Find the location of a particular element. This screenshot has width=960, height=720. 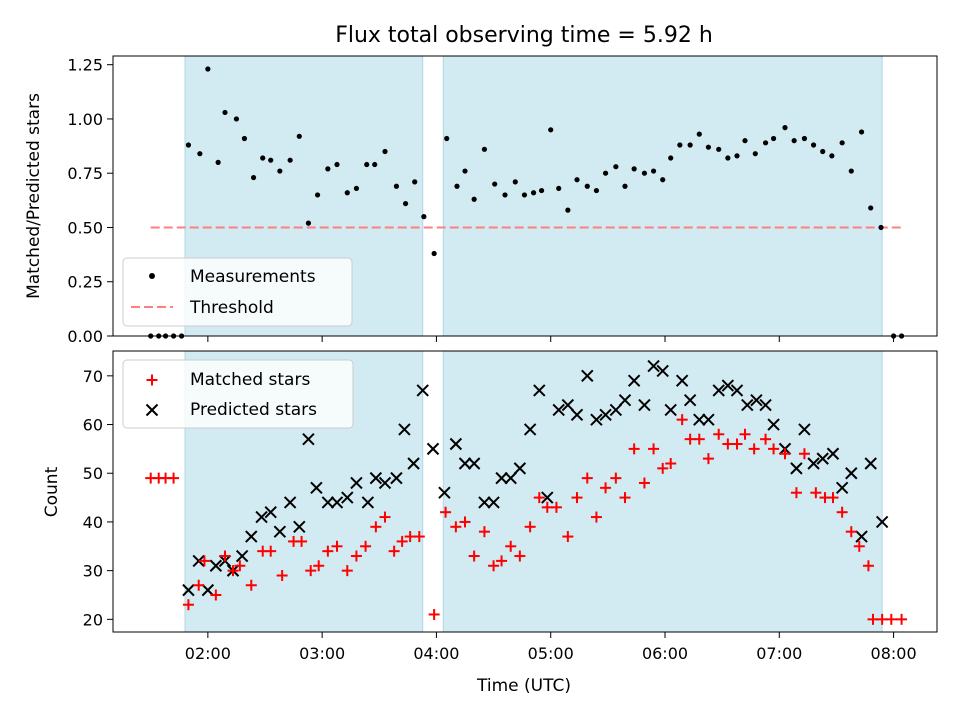

x-tick-label: 05:00 is located at coordinates (551, 653).